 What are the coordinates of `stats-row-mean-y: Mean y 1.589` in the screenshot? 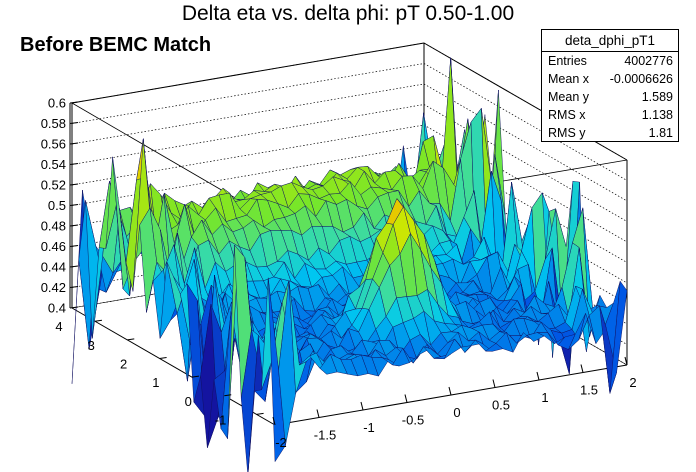 It's located at (610, 97).